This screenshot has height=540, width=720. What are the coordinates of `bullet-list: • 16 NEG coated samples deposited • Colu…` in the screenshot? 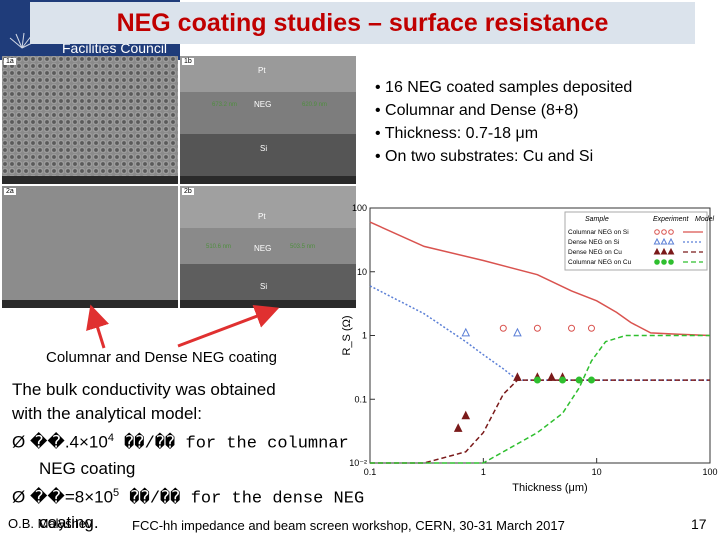 It's located at (503, 122).